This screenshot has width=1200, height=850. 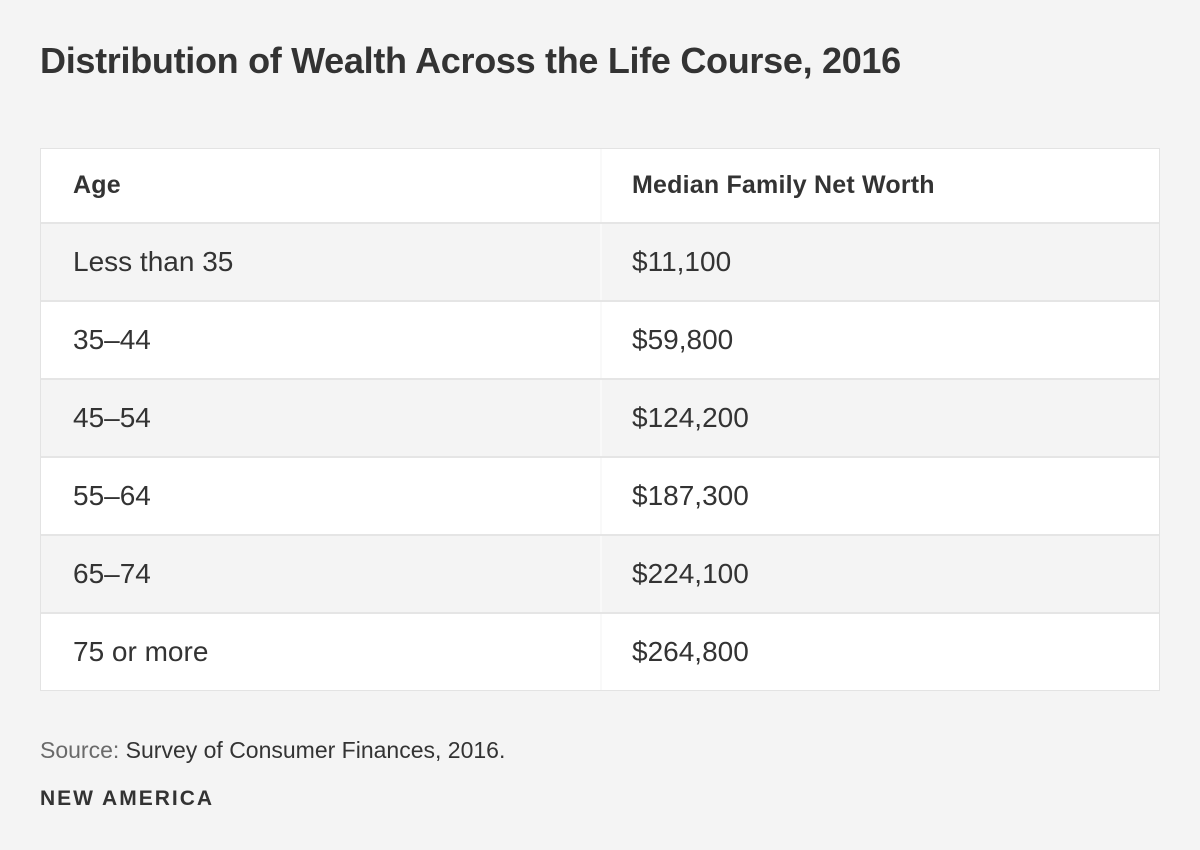 I want to click on table-row: 75 or more $264,800, so click(x=600, y=651).